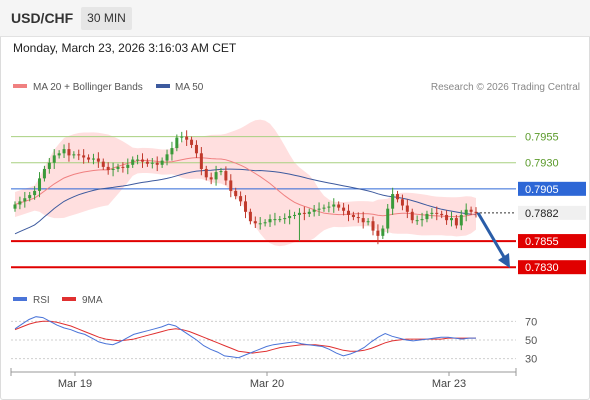  I want to click on credit-text: Research © 2026 Trading Central, so click(505, 87).